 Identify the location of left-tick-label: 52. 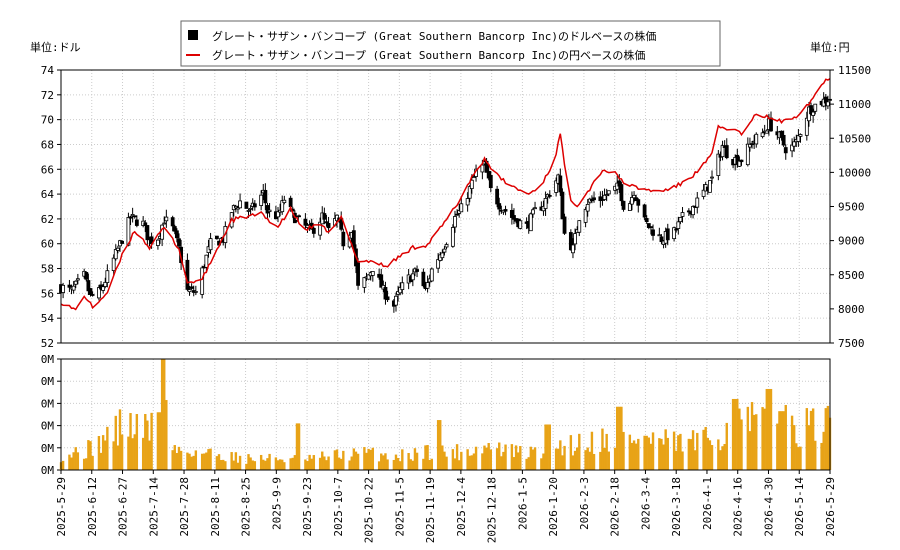
(47, 343).